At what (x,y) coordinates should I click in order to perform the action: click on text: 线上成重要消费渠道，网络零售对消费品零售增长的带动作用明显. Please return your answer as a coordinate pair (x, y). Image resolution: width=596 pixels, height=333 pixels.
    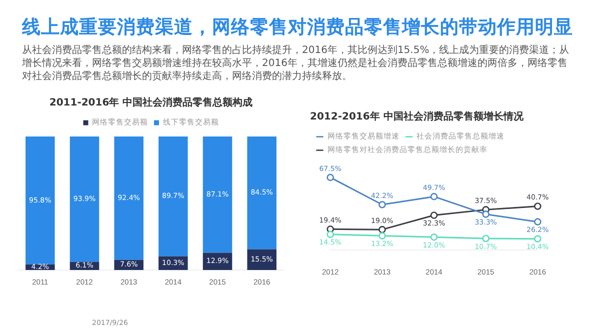
    Looking at the image, I should click on (297, 27).